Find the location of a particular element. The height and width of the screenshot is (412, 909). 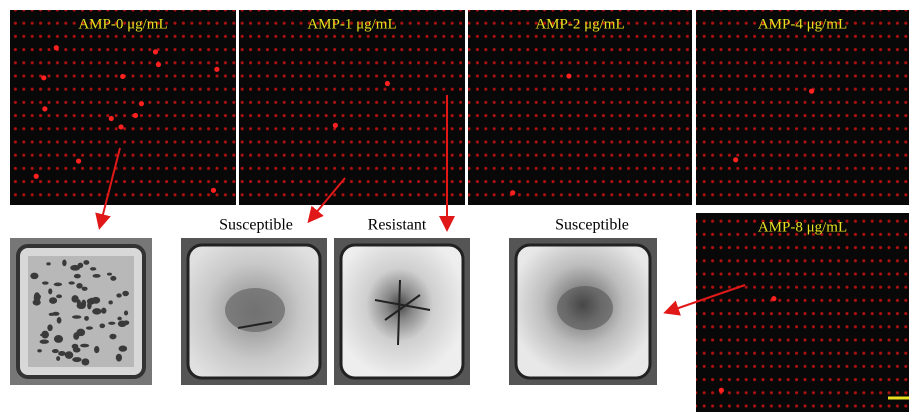

panel-label: AMP-0 μg/mL is located at coordinates (122, 24).